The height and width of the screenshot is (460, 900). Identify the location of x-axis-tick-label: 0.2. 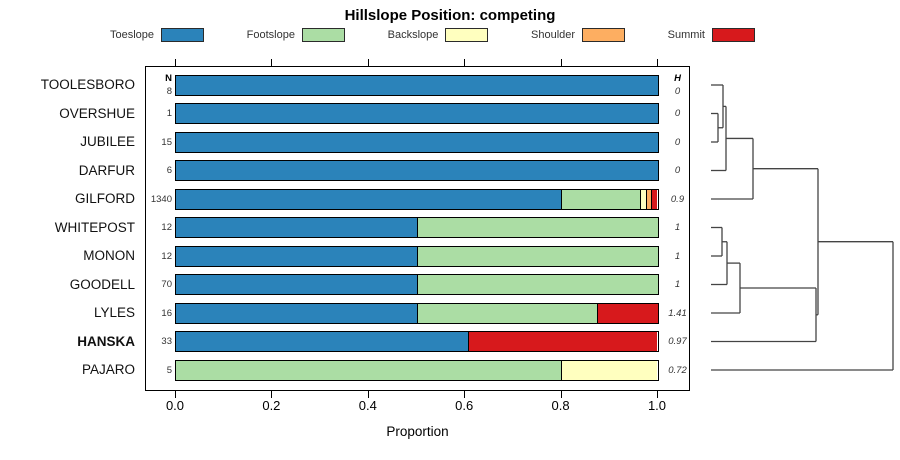
(271, 405).